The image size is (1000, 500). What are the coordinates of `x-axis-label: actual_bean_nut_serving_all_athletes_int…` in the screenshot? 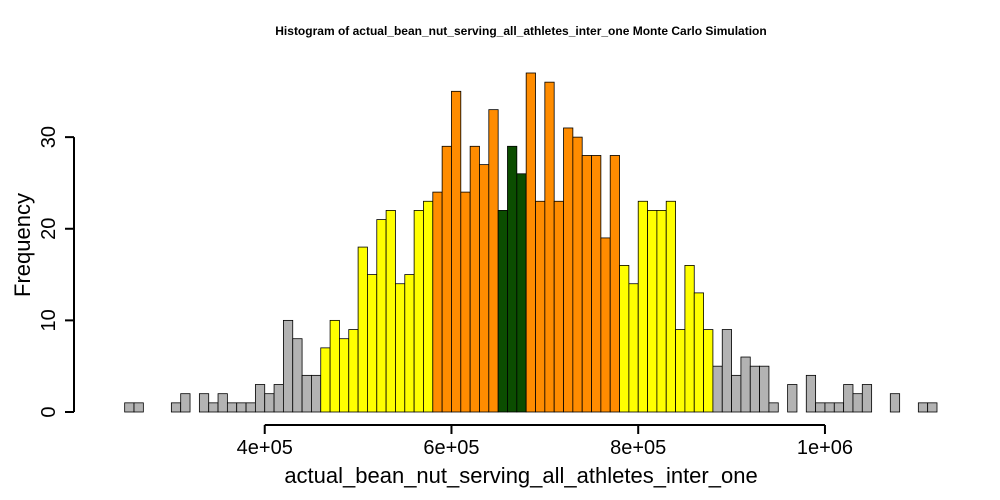 It's located at (520, 475).